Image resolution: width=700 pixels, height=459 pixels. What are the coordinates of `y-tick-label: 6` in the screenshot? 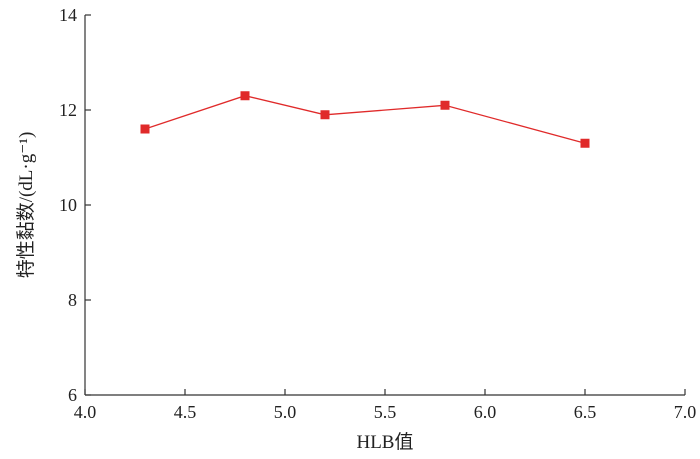 It's located at (72, 395).